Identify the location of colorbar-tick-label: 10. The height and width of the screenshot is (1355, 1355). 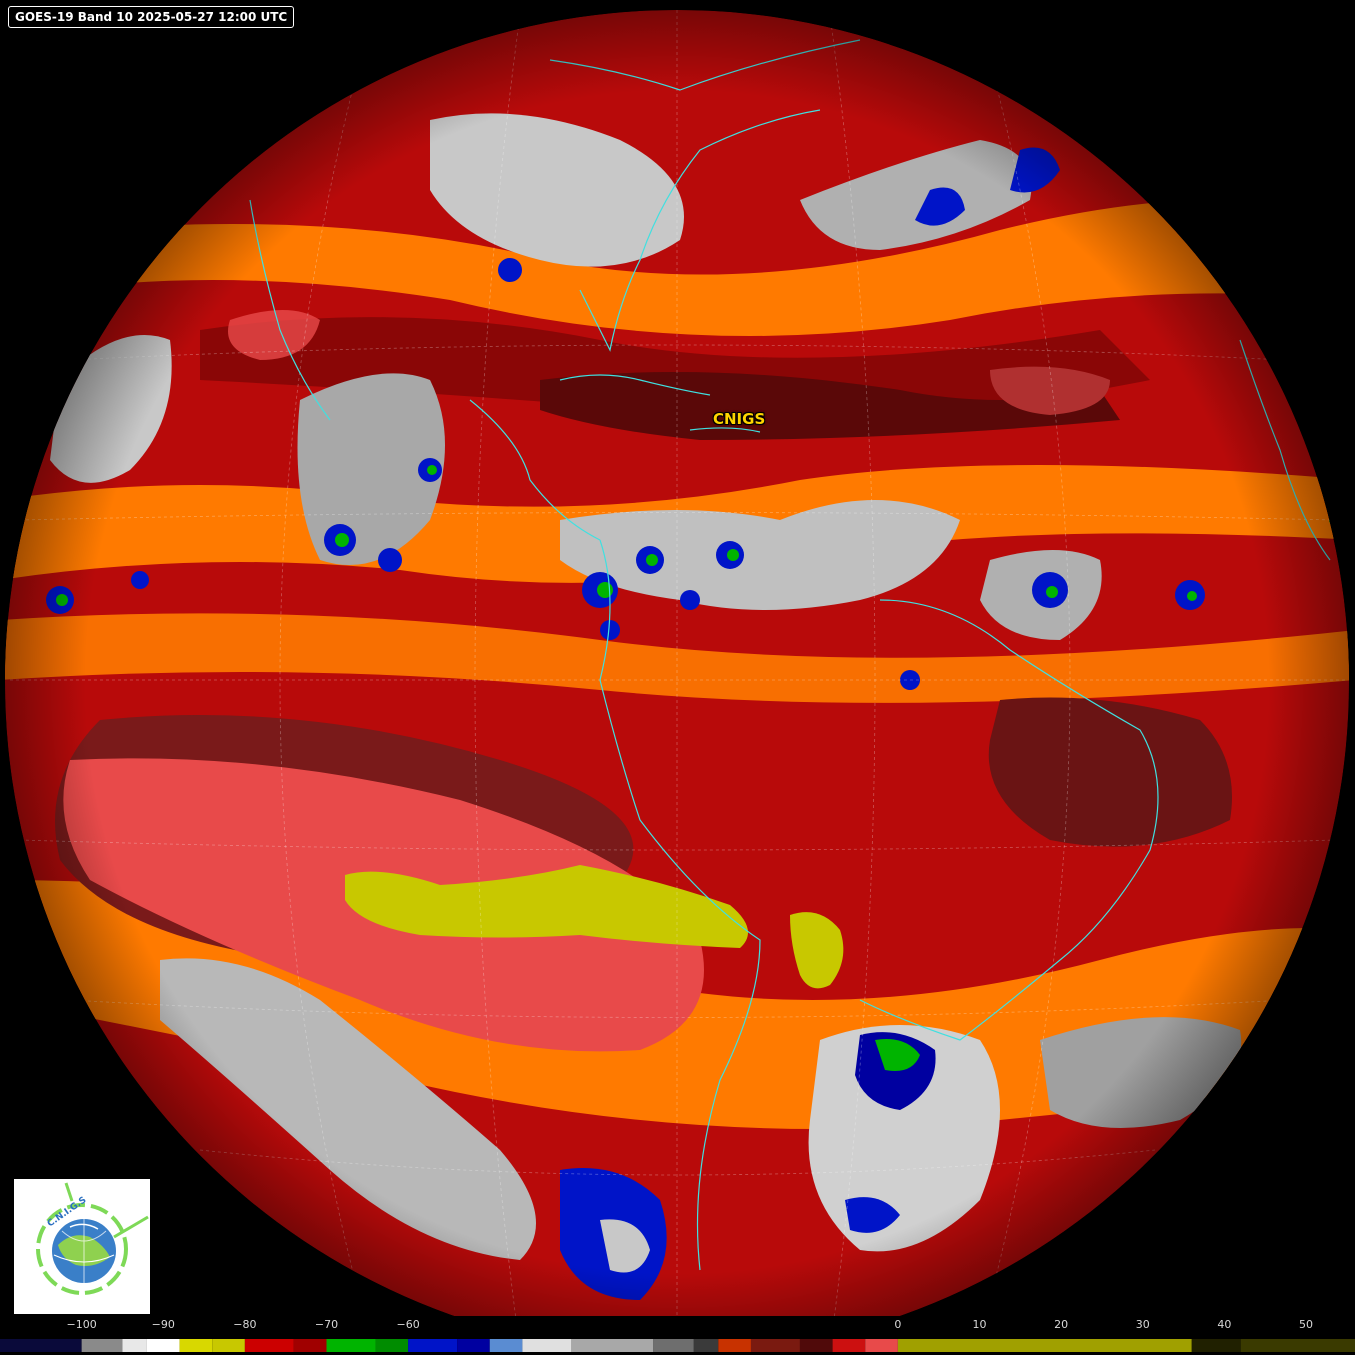
(979, 1324).